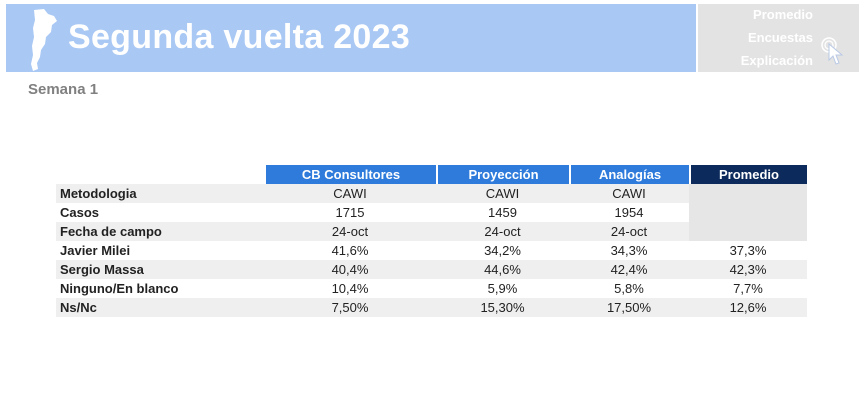 The width and height of the screenshot is (862, 409). I want to click on cell: 5,8%, so click(629, 288).